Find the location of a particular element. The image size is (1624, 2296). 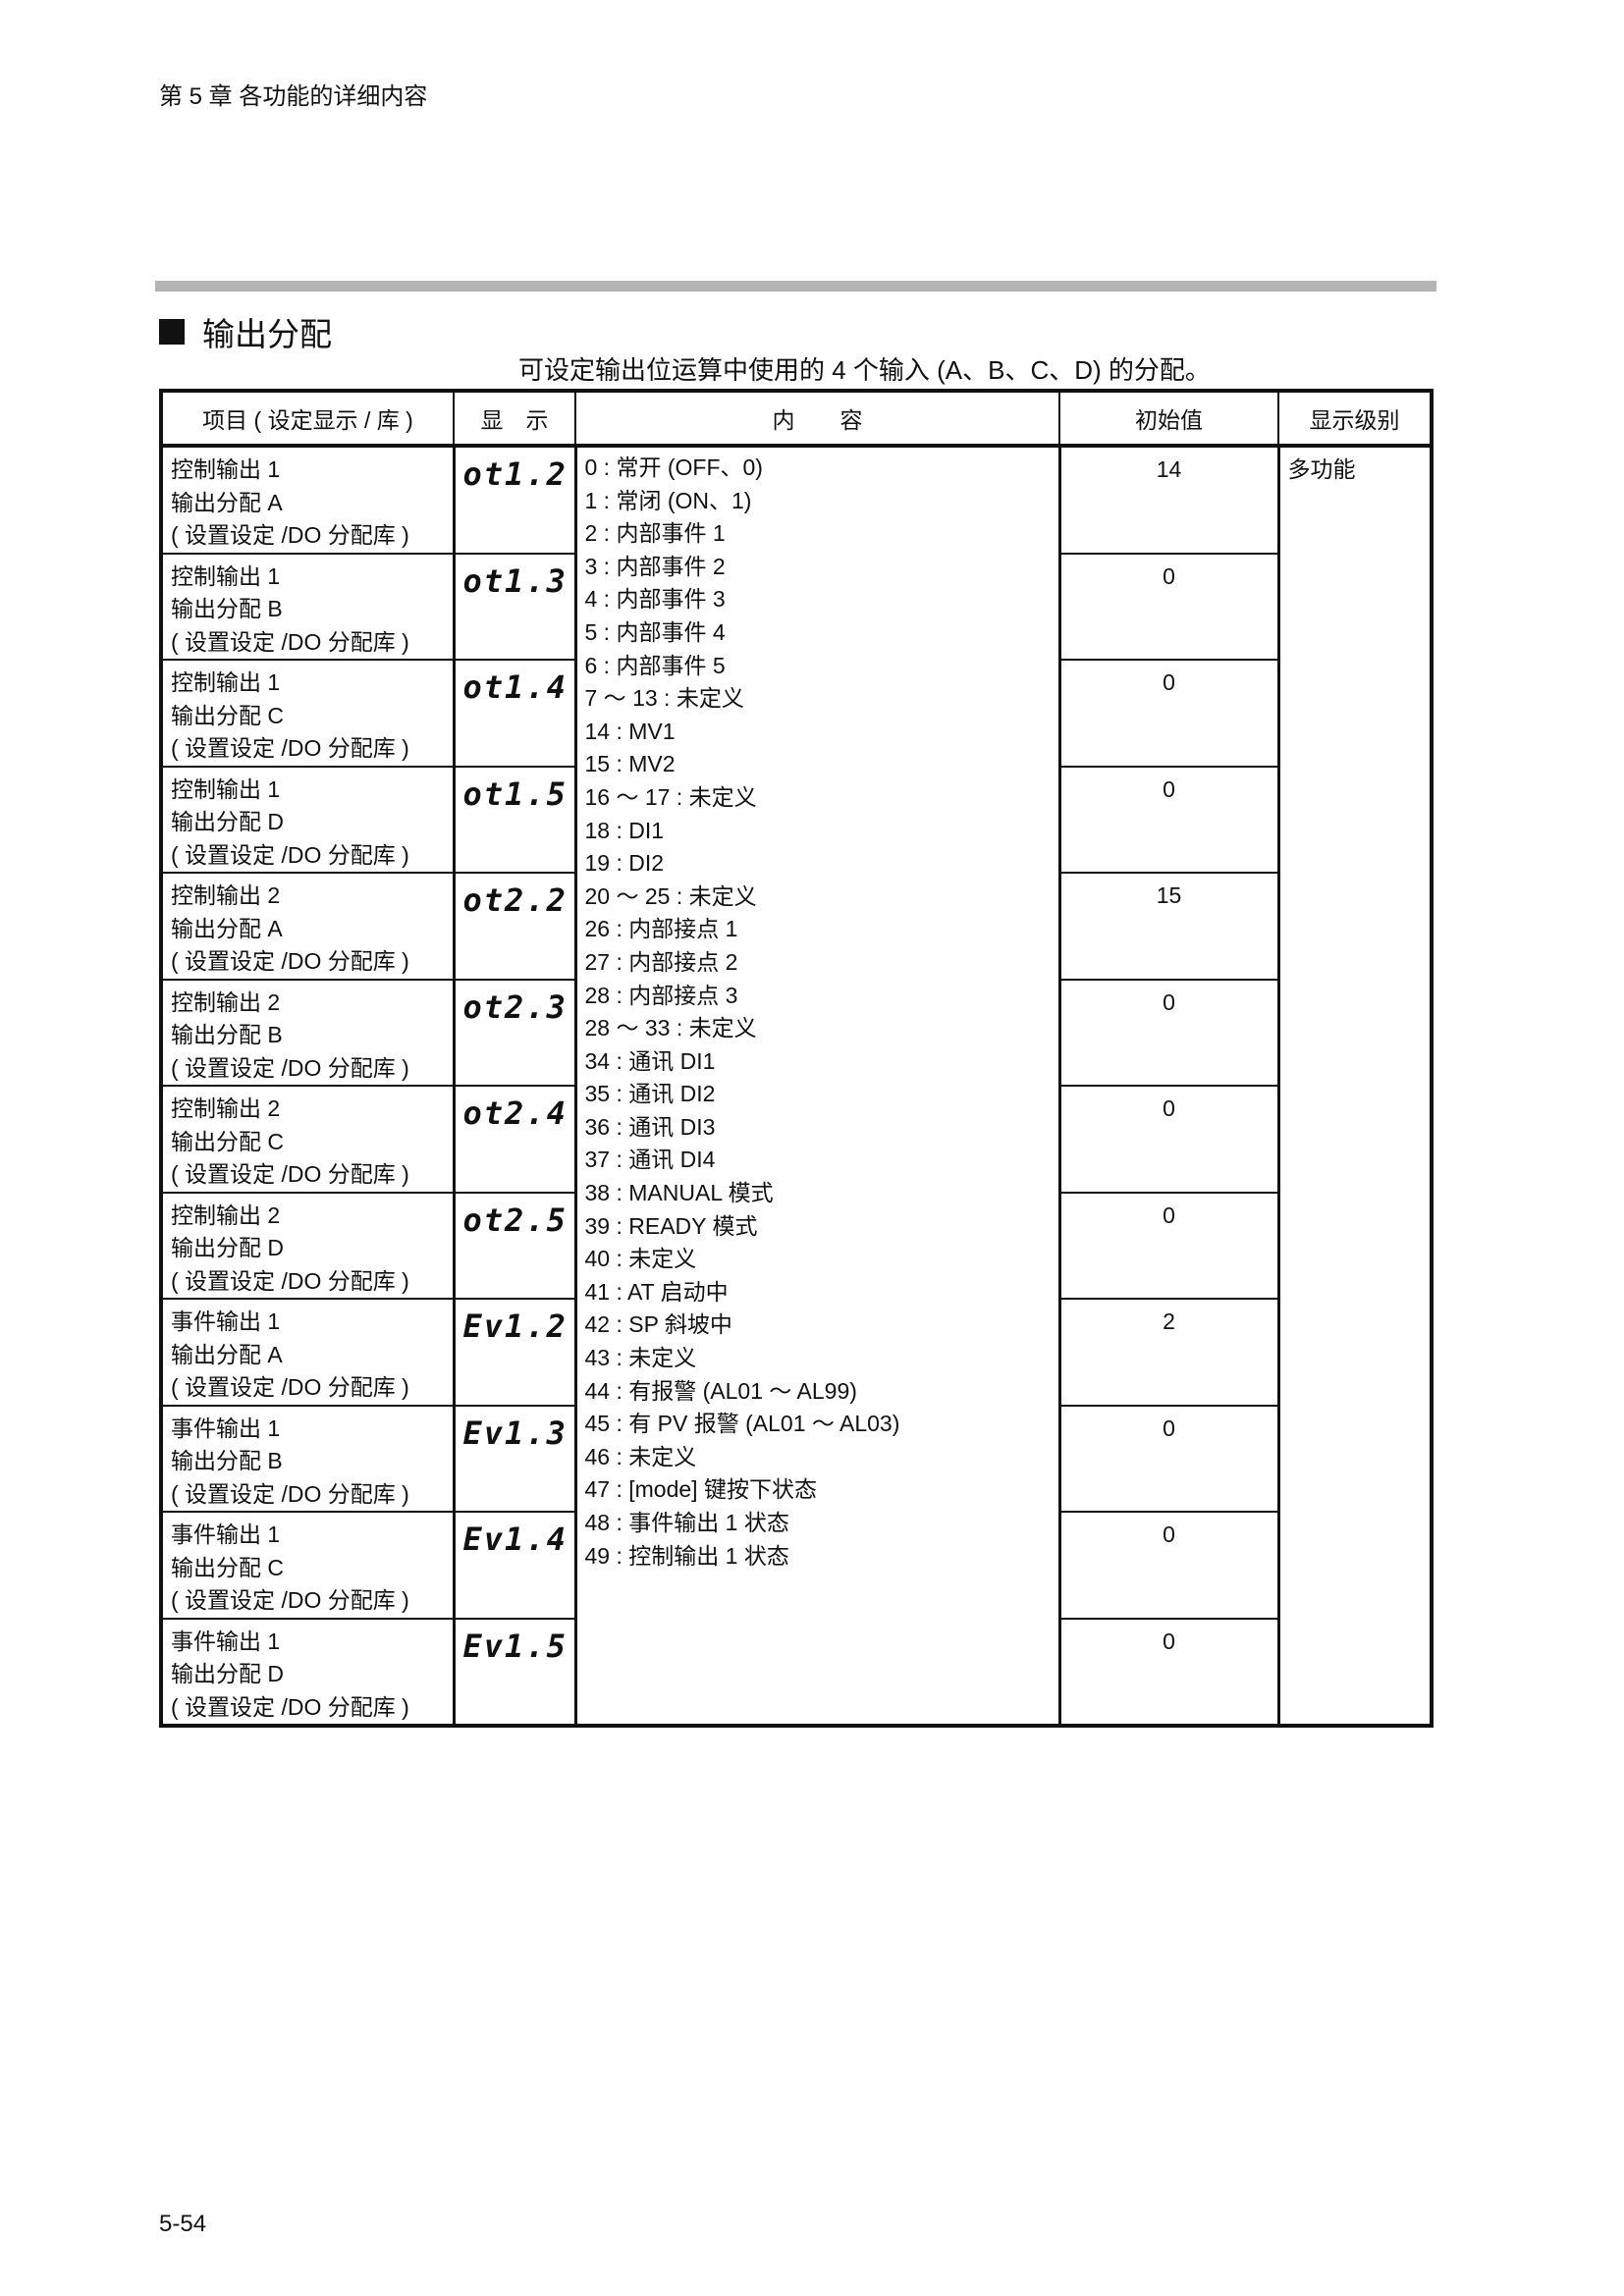

table-row: 事件输出 1 输出分配 A ( 设置设定 /DO 分配库 ) Ev1.2 2 is located at coordinates (796, 1352).